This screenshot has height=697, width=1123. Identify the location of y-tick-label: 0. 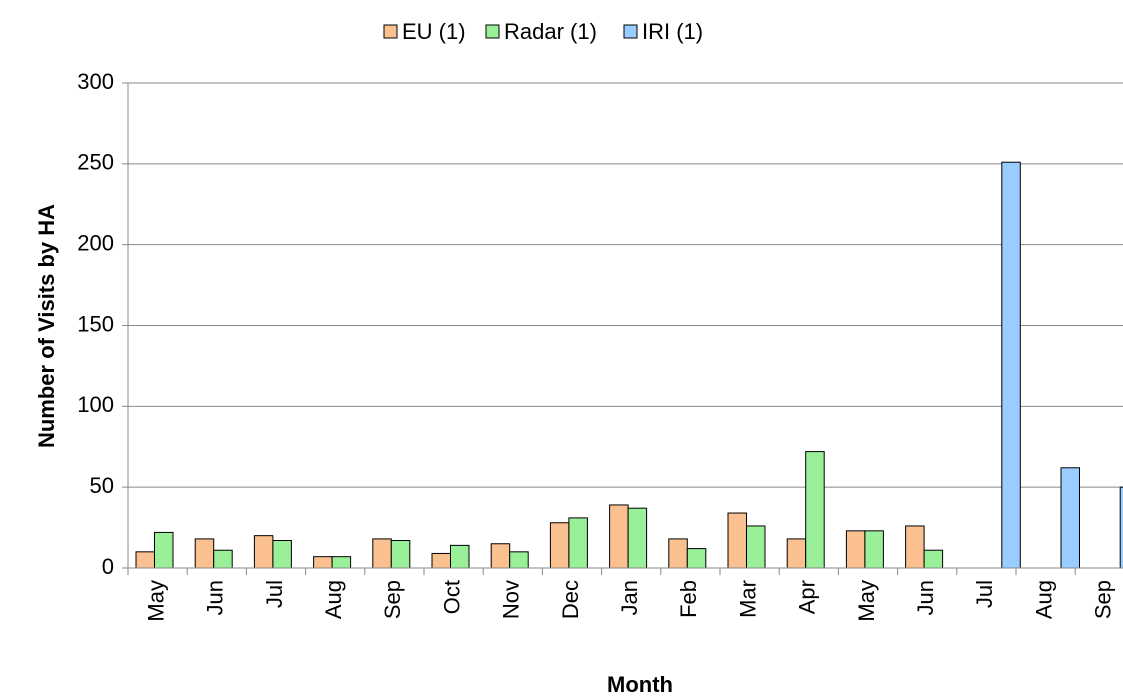
(108, 566).